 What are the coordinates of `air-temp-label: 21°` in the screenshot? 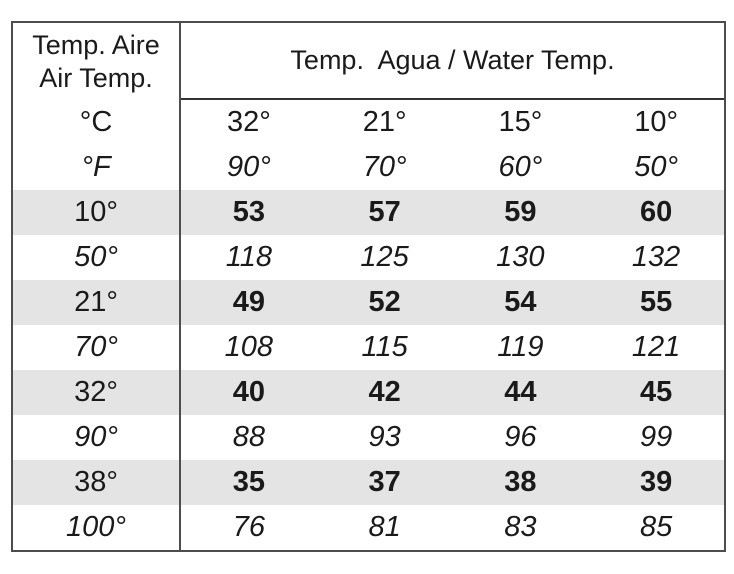 It's located at (97, 302).